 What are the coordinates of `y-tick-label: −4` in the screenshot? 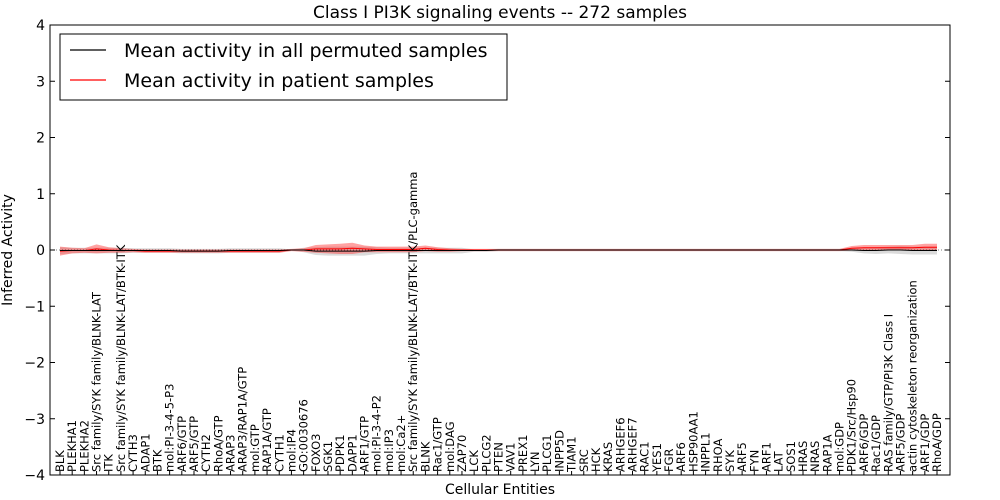 It's located at (34, 476).